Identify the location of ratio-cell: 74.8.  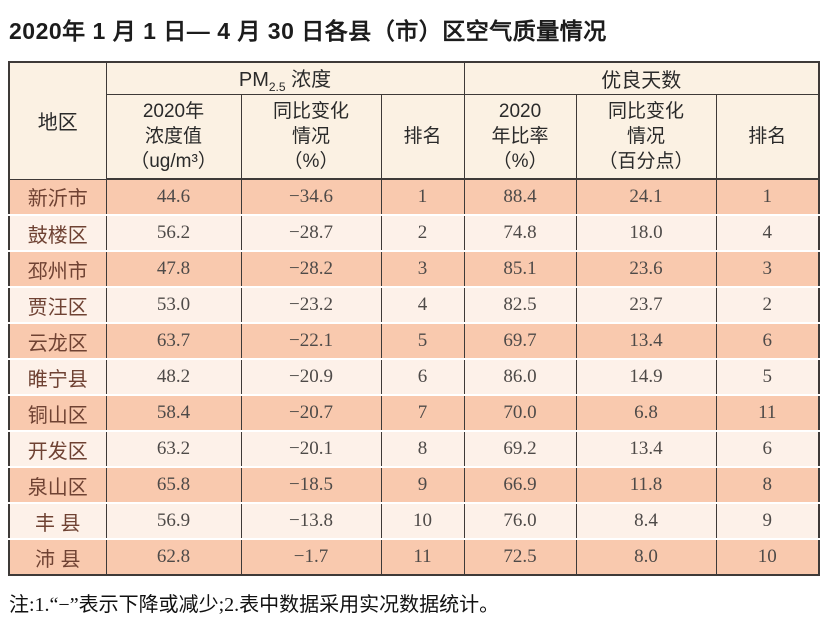
(520, 232).